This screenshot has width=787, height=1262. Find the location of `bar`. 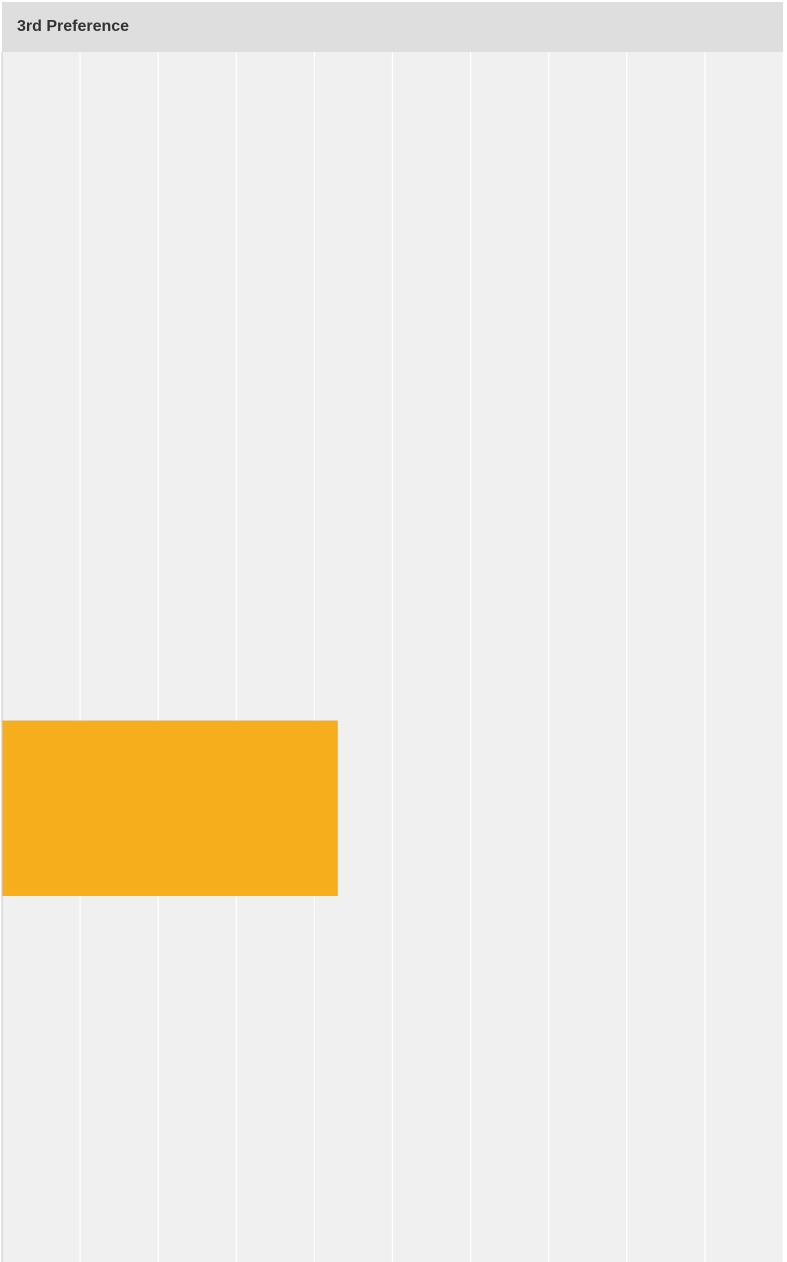

bar is located at coordinates (170, 808).